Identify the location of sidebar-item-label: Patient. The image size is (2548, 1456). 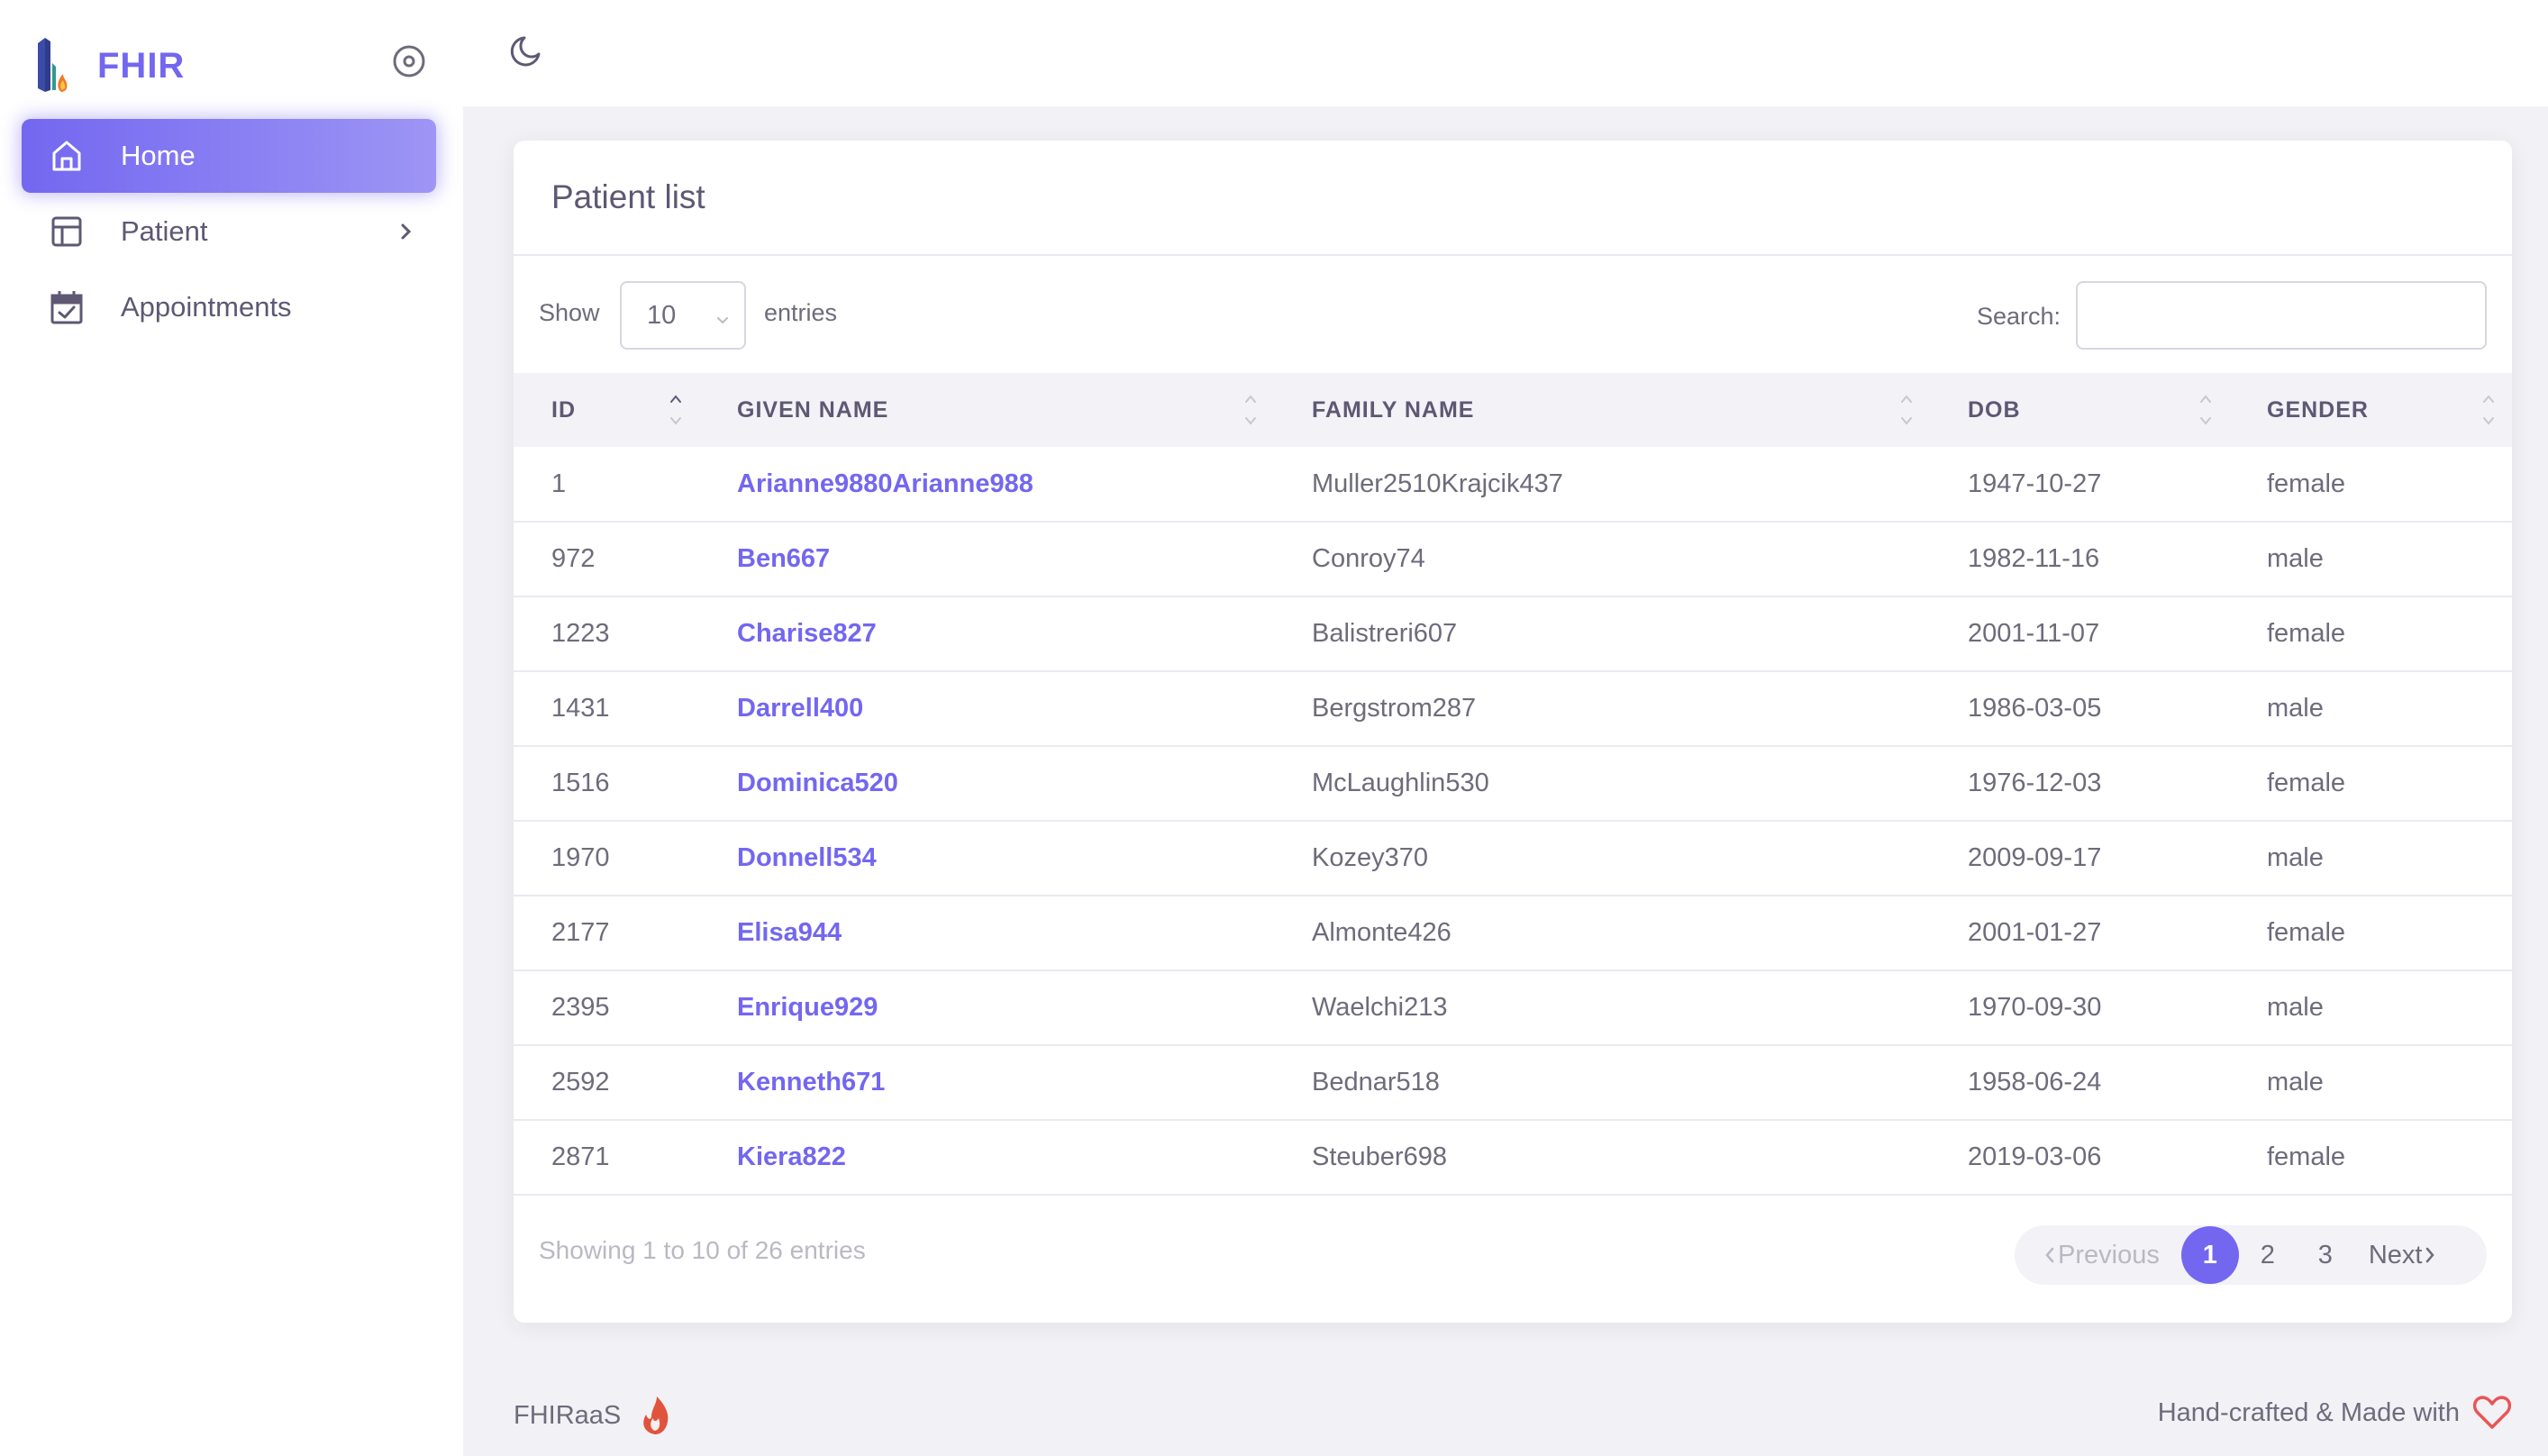
(165, 231).